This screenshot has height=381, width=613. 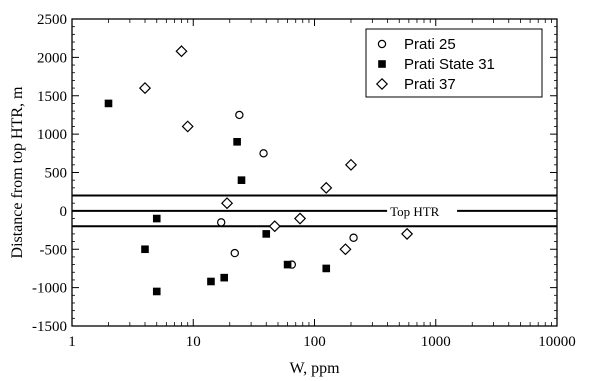 I want to click on reference-label-bg, so click(x=422, y=210).